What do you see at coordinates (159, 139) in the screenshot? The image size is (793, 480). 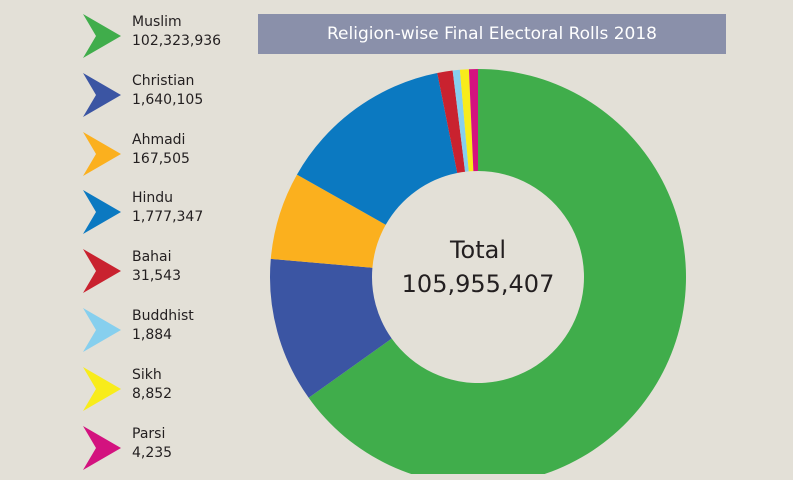 I see `legend-label: Ahmadi` at bounding box center [159, 139].